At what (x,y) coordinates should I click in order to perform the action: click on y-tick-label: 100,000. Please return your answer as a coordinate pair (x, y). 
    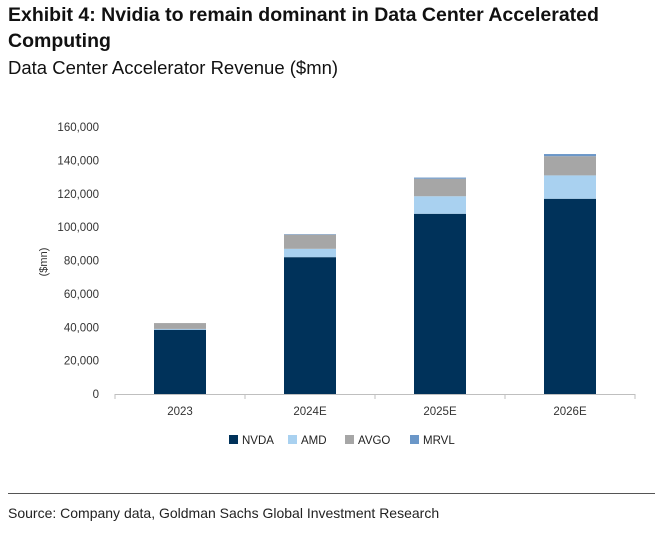
    Looking at the image, I should click on (78, 228).